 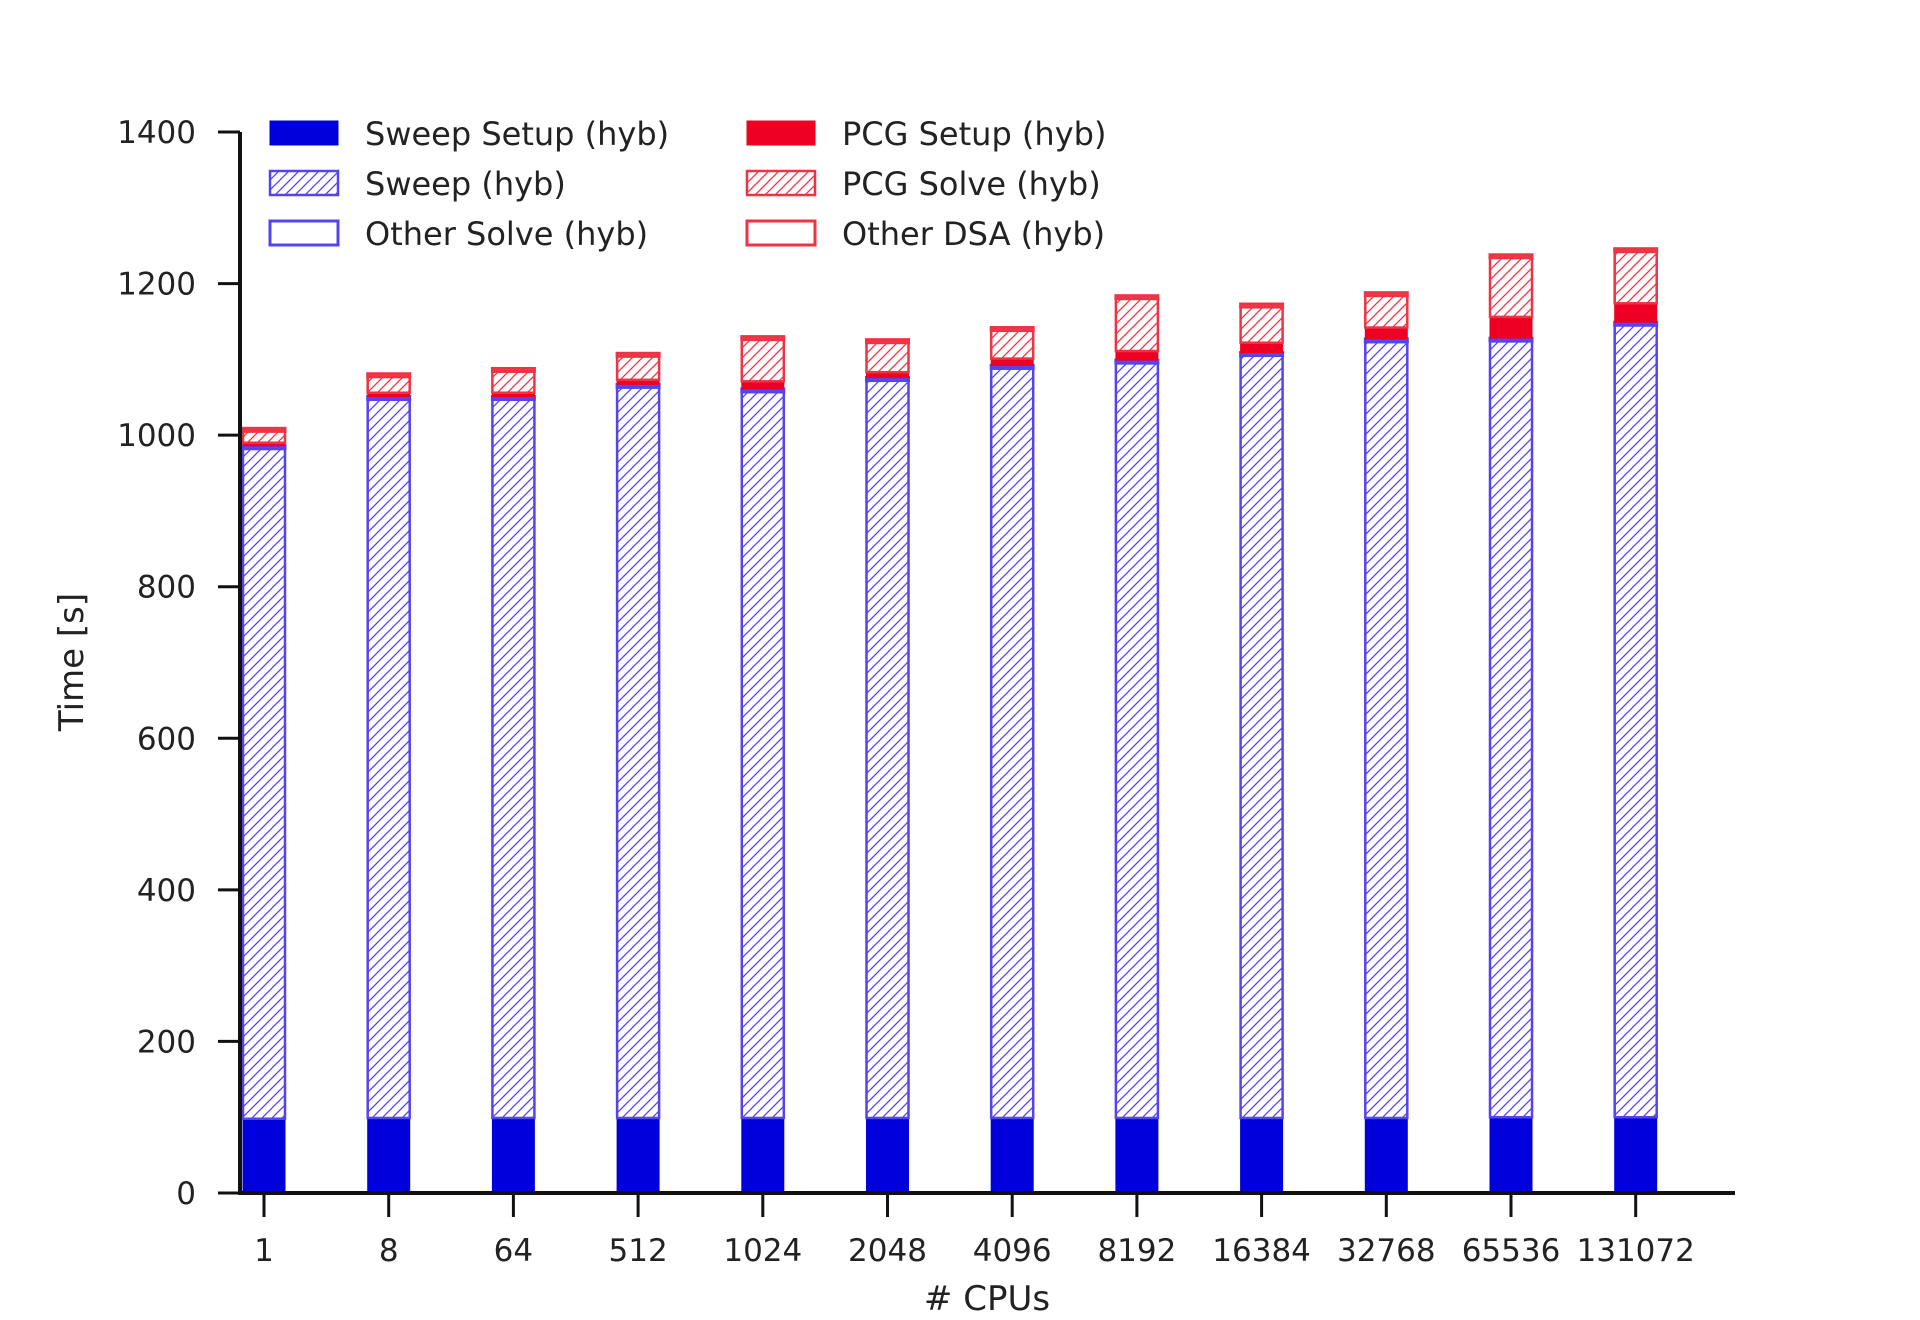 I want to click on legend-label: PCG Setup (hyb), so click(x=974, y=134).